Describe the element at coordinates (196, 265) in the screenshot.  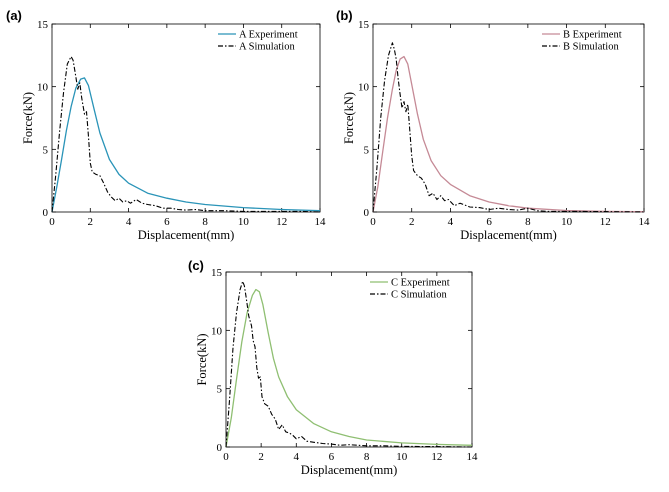
I see `panel-label: (c)` at that location.